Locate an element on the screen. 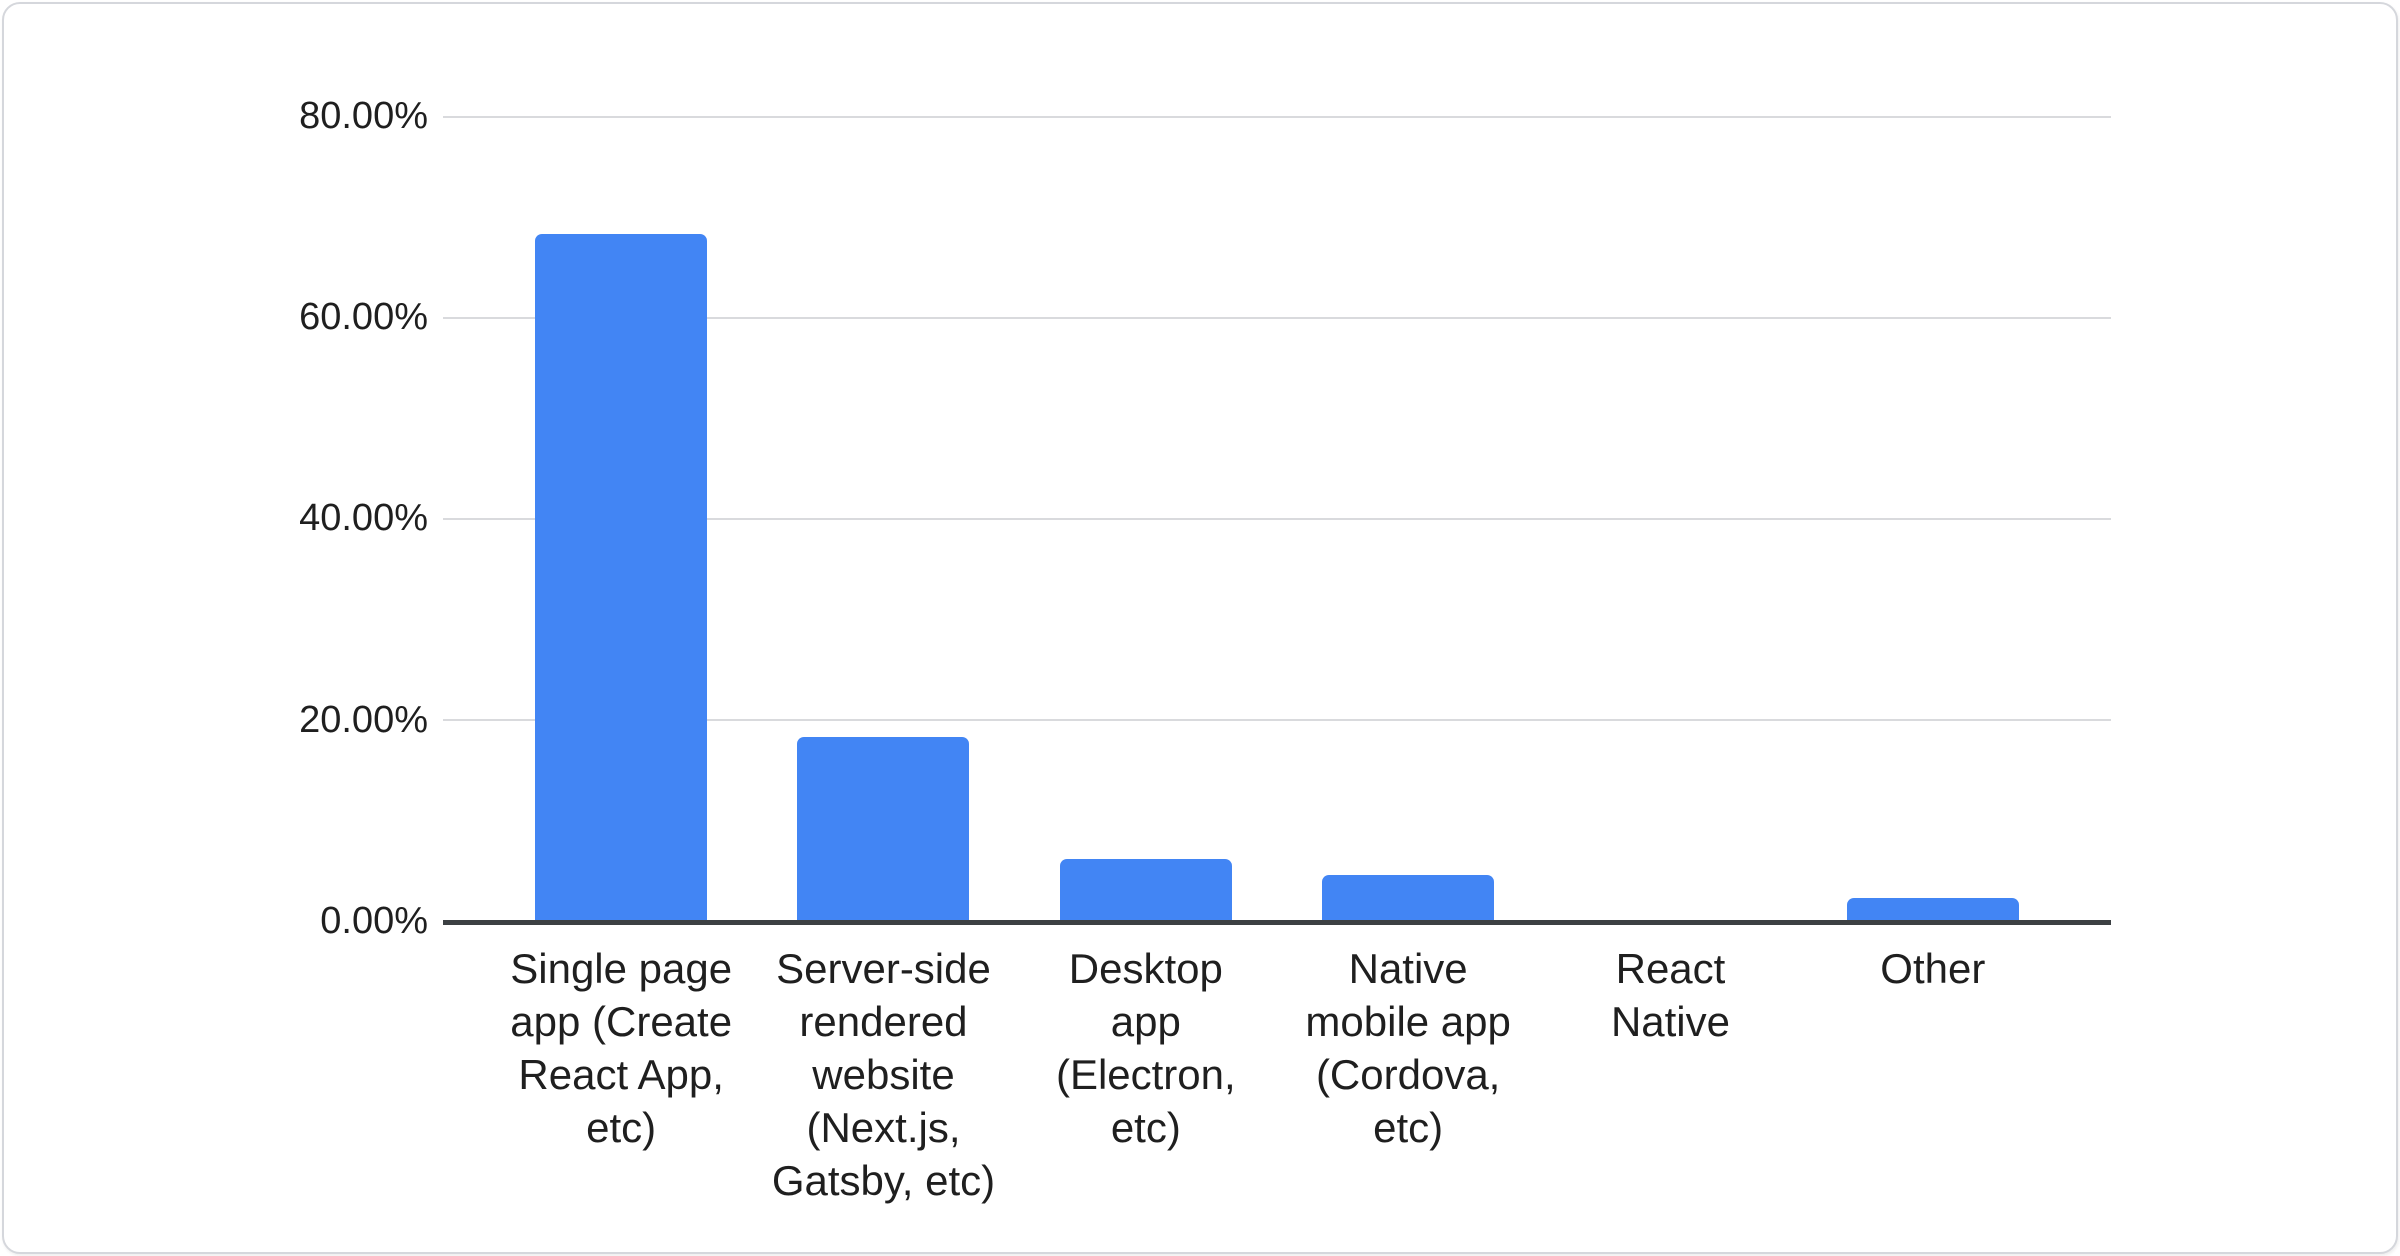  y-tick-label-20: 20.00% is located at coordinates (363, 720).